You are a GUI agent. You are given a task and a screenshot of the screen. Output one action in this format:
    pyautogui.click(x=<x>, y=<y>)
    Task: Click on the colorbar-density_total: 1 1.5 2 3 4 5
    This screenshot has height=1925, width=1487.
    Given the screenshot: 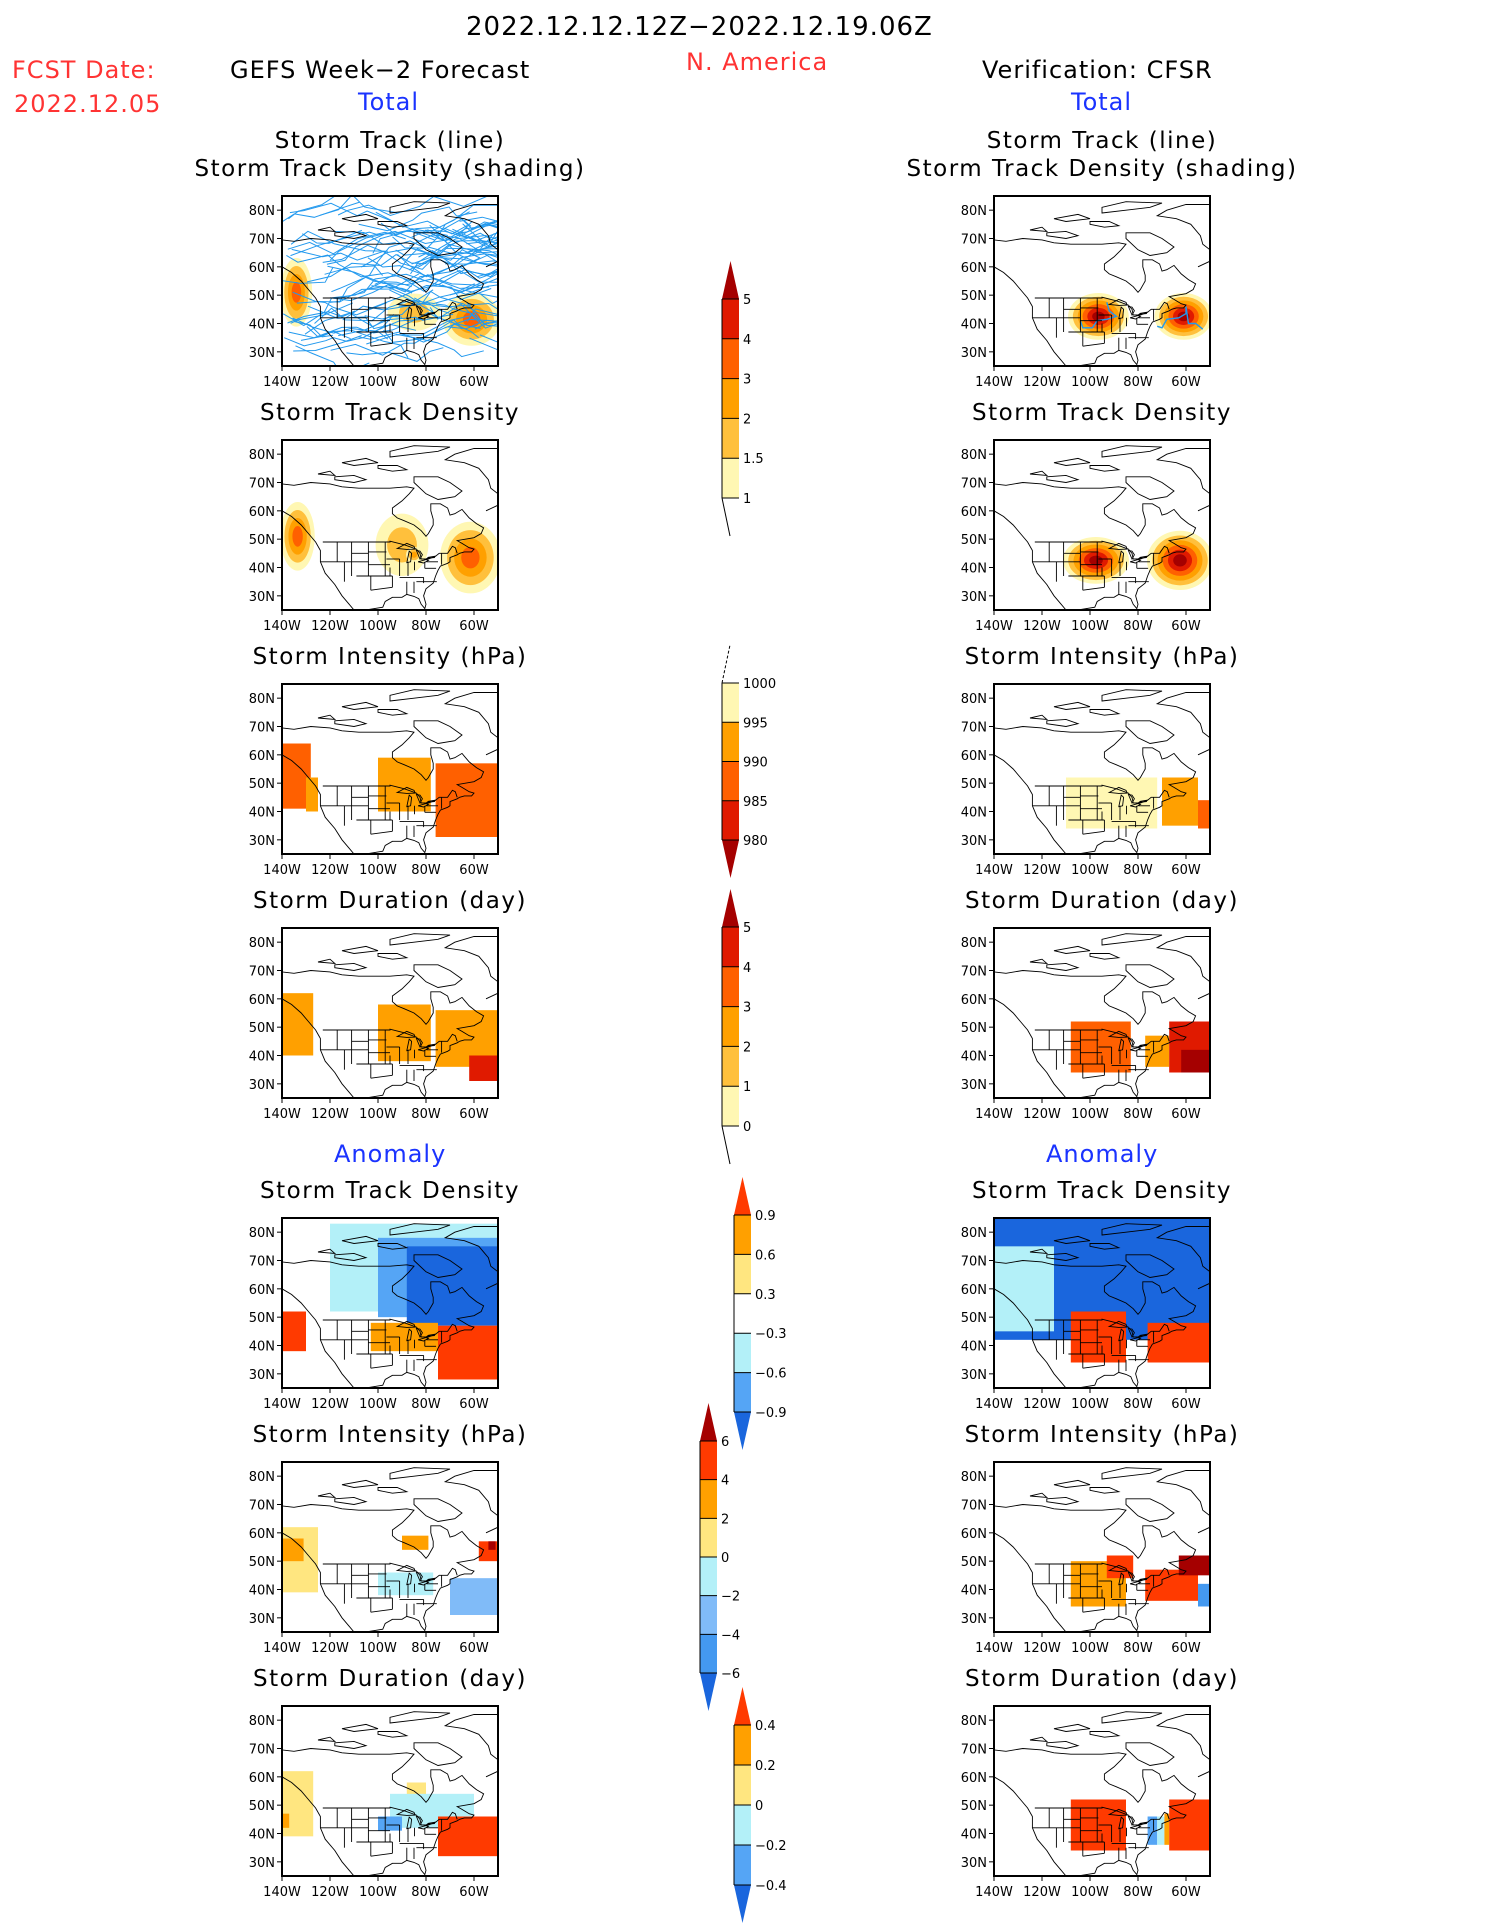 What is the action you would take?
    pyautogui.click(x=742, y=399)
    